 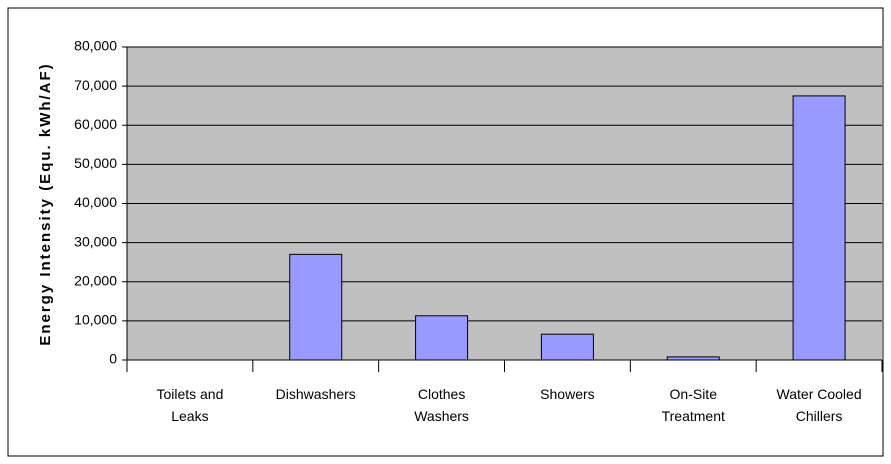 What do you see at coordinates (819, 405) in the screenshot?
I see `x-tick-label: Water Cooled Chillers` at bounding box center [819, 405].